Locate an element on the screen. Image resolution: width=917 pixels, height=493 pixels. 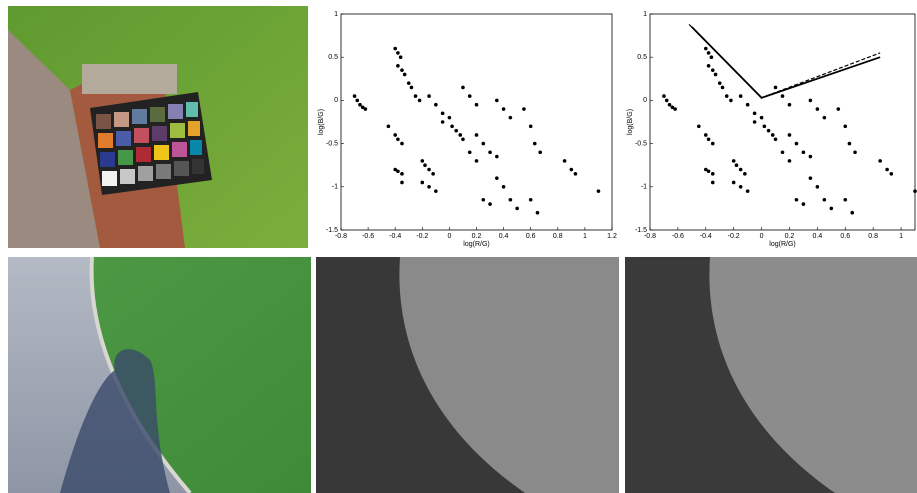
y-tick-label: -0.5 is located at coordinates (332, 143).